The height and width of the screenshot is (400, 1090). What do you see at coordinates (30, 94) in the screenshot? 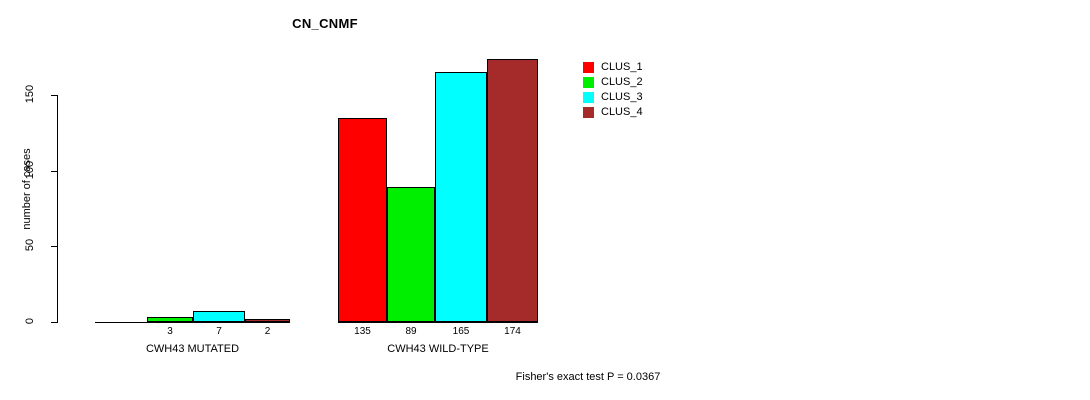
I see `y-tick-label: 150` at bounding box center [30, 94].